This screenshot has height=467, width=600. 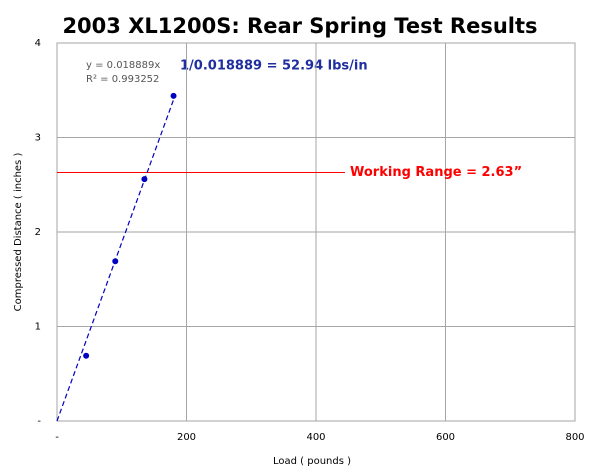 What do you see at coordinates (38, 232) in the screenshot?
I see `y-tick-label: 2` at bounding box center [38, 232].